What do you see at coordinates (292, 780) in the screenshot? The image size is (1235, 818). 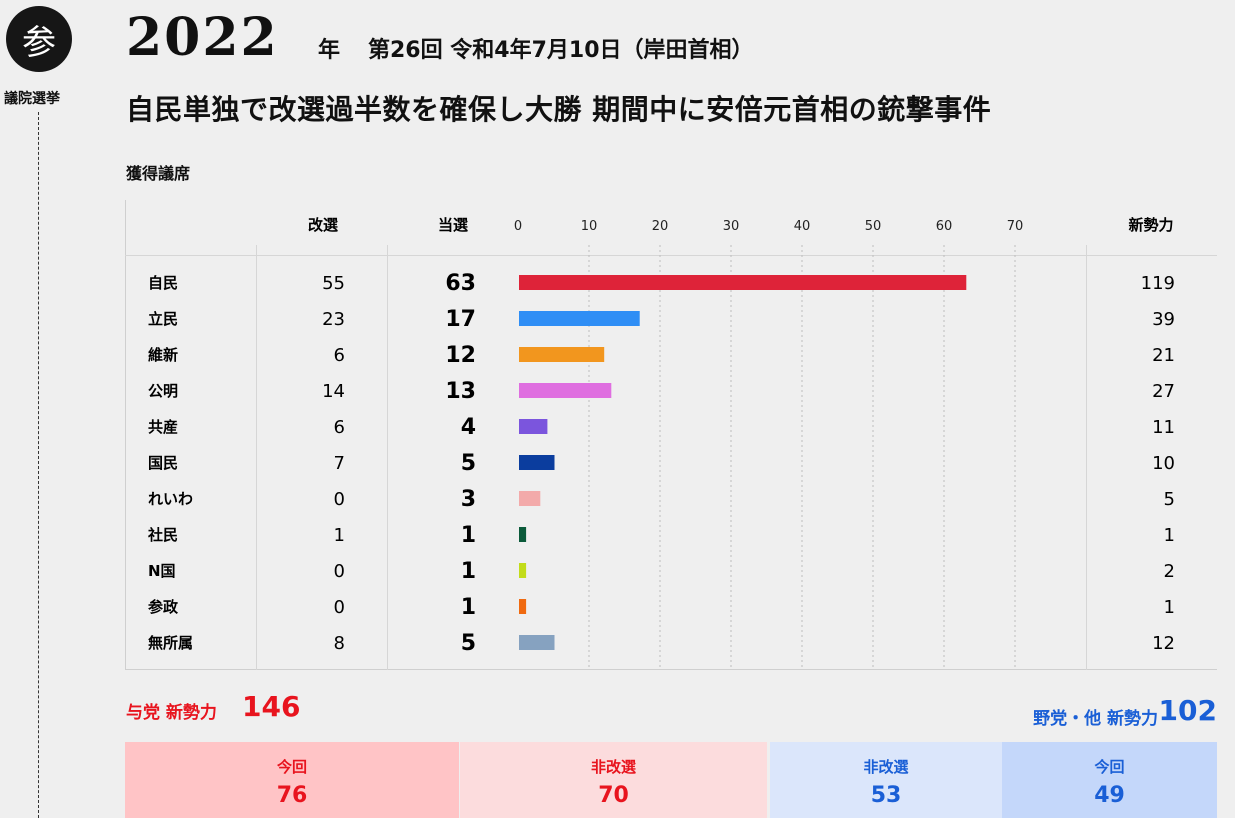 I see `ruling-this-time-box: 今回 76` at bounding box center [292, 780].